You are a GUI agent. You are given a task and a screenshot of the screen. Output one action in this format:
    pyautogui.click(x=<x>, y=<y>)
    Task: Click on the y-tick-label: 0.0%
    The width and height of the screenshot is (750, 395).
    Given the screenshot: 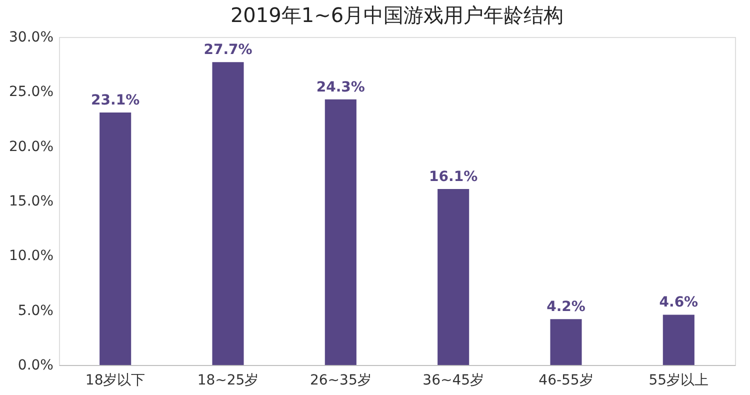 What is the action you would take?
    pyautogui.click(x=36, y=366)
    